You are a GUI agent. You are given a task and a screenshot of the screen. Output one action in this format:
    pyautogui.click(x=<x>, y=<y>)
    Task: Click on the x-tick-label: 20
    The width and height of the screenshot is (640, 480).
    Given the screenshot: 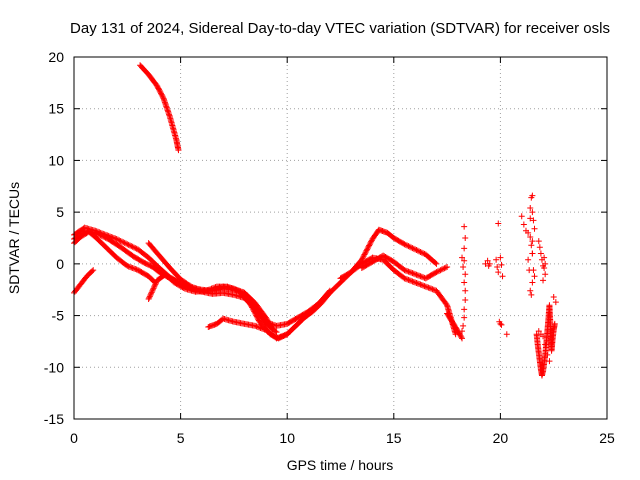 What is the action you would take?
    pyautogui.click(x=501, y=438)
    